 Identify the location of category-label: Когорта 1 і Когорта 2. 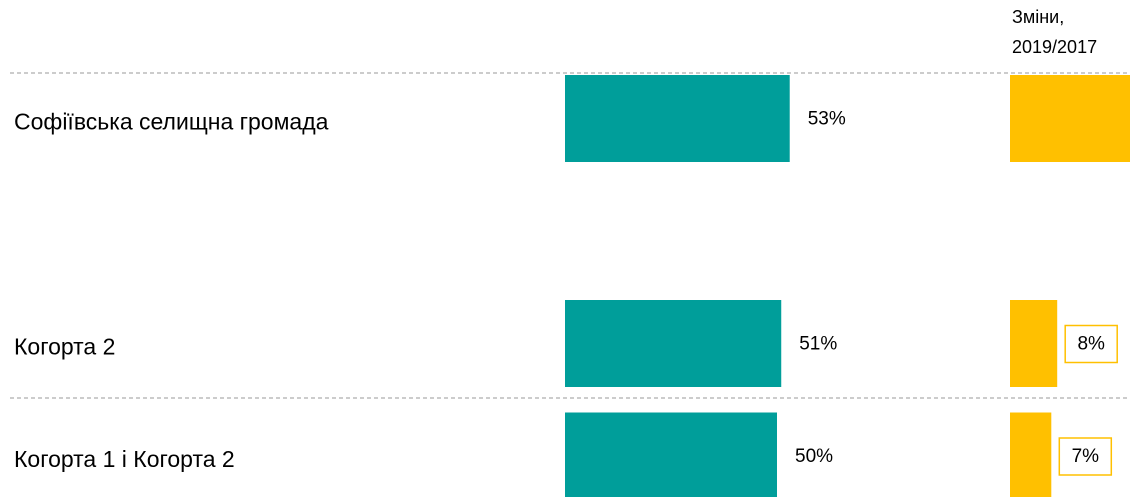
(124, 459).